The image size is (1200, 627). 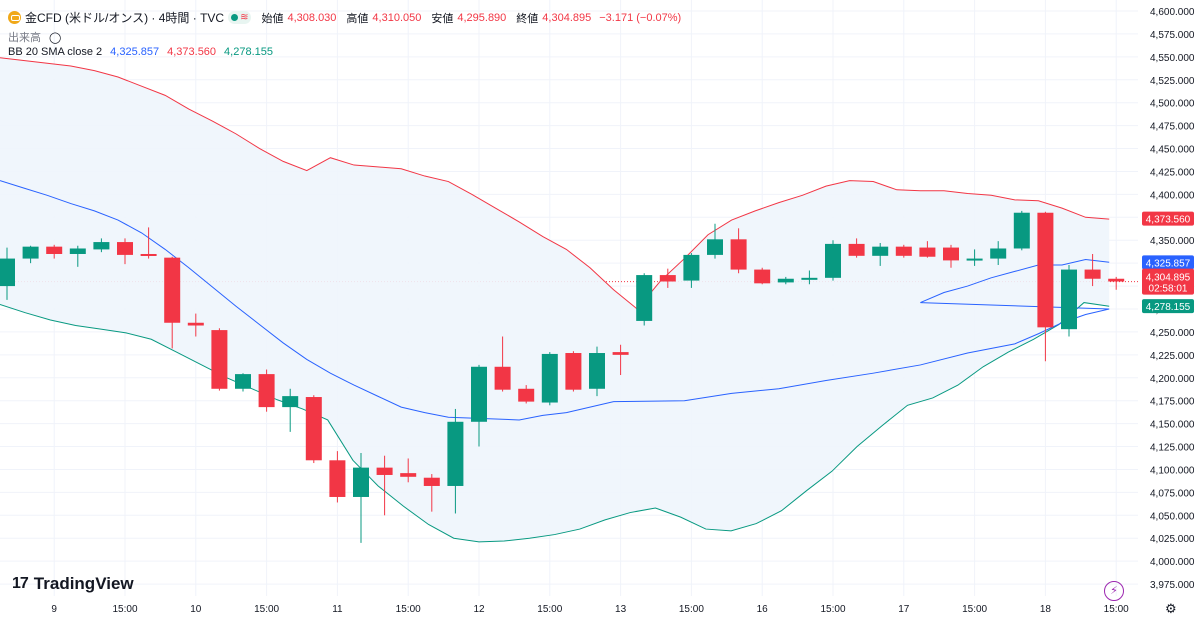 What do you see at coordinates (135, 52) in the screenshot?
I see `bb-basis-value: 4,325.857` at bounding box center [135, 52].